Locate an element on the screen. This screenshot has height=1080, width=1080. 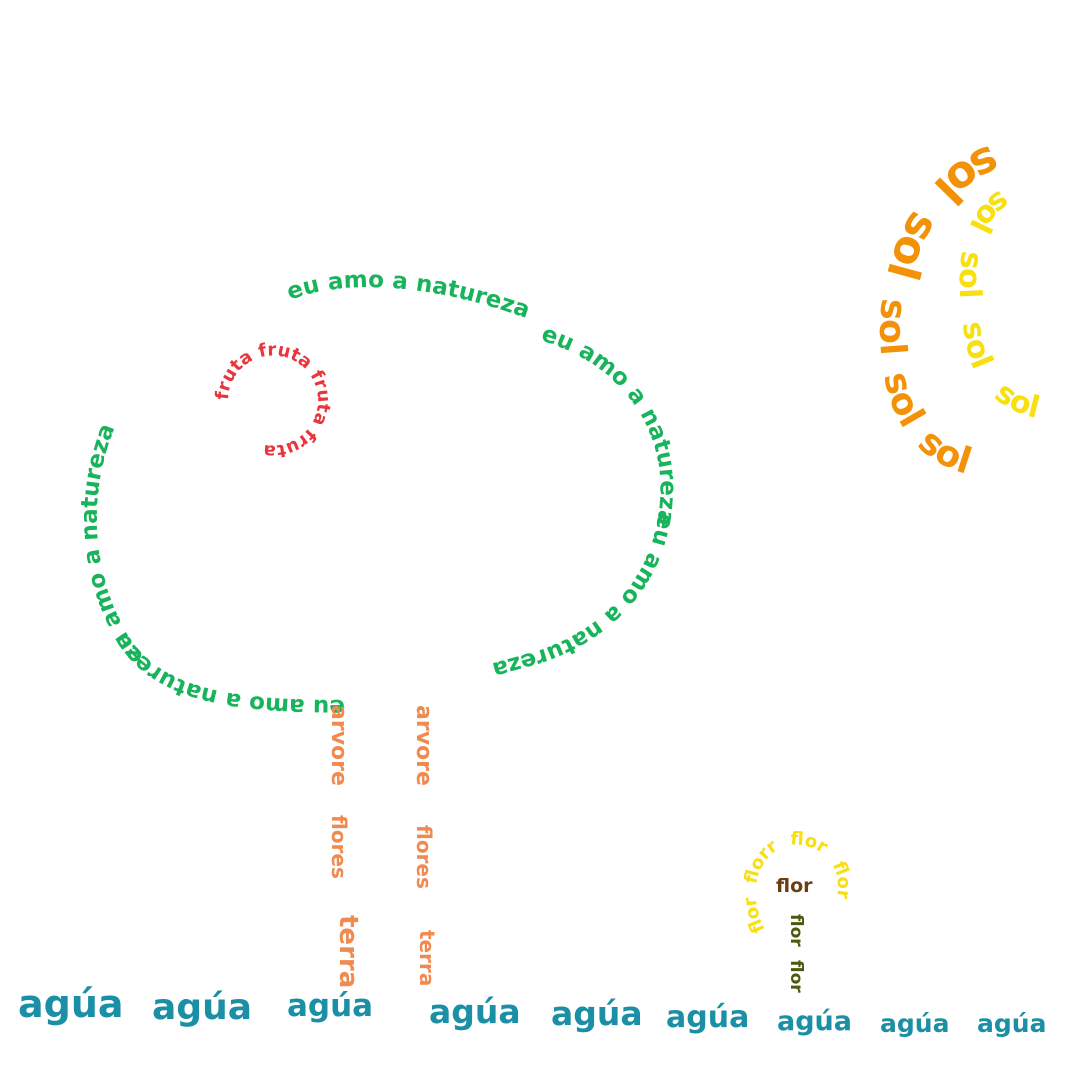
trunk-right-terra: terra is located at coordinates (427, 958).